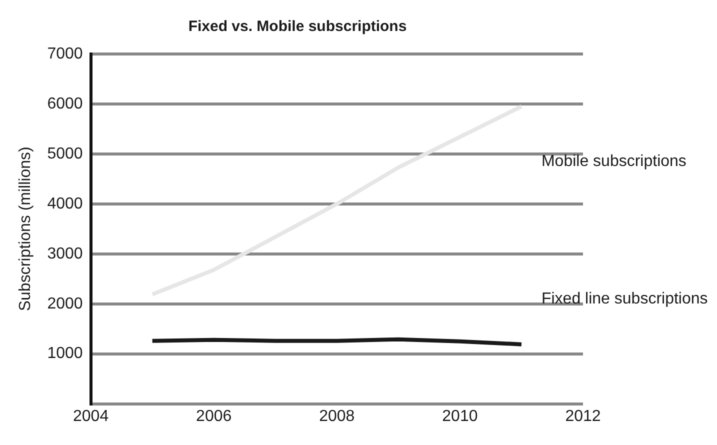 This screenshot has width=717, height=445. What do you see at coordinates (337, 416) in the screenshot?
I see `x-tick-label: 2008` at bounding box center [337, 416].